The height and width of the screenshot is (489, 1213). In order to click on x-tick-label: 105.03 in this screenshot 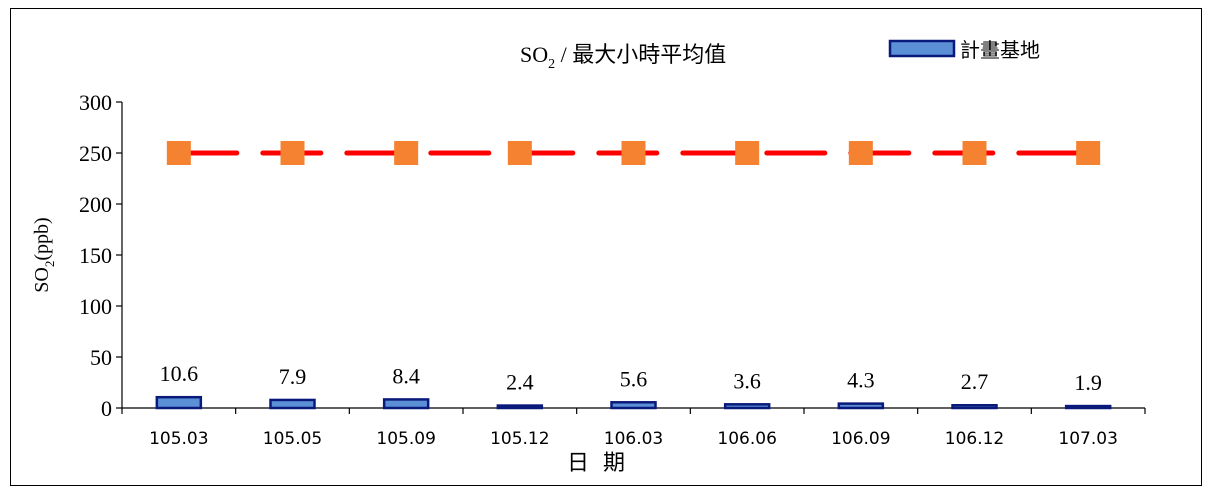, I will do `click(178, 439)`.